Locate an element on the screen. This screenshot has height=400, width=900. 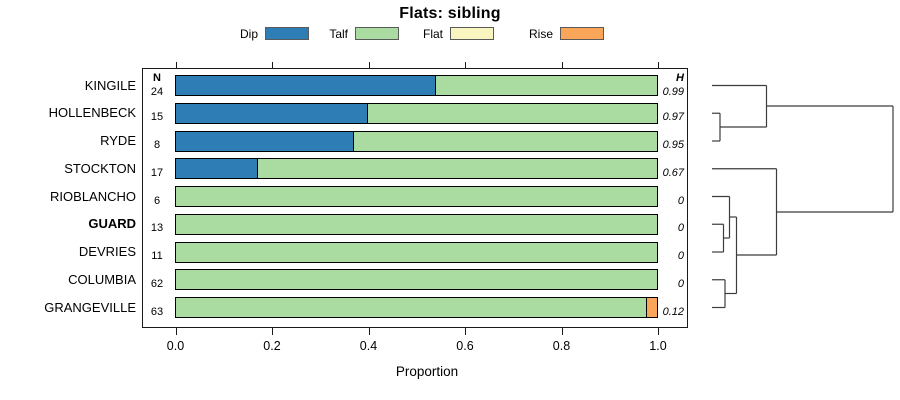
axis-tick-label: 0.6 is located at coordinates (465, 346).